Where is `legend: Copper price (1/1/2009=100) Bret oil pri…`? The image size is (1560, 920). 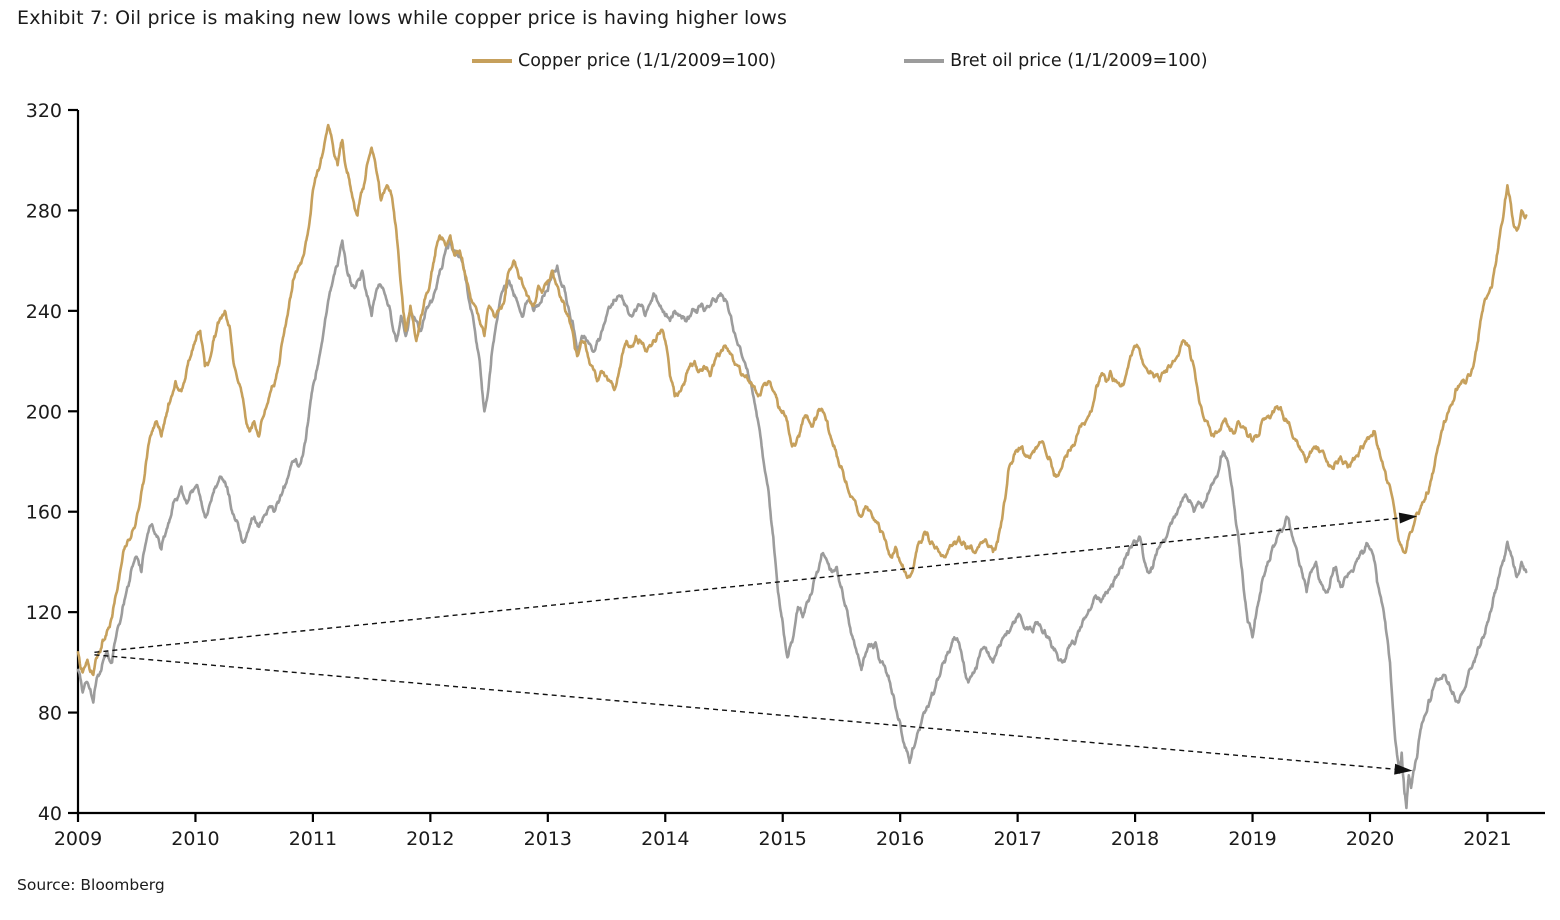 legend: Copper price (1/1/2009=100) Bret oil pri… is located at coordinates (840, 61).